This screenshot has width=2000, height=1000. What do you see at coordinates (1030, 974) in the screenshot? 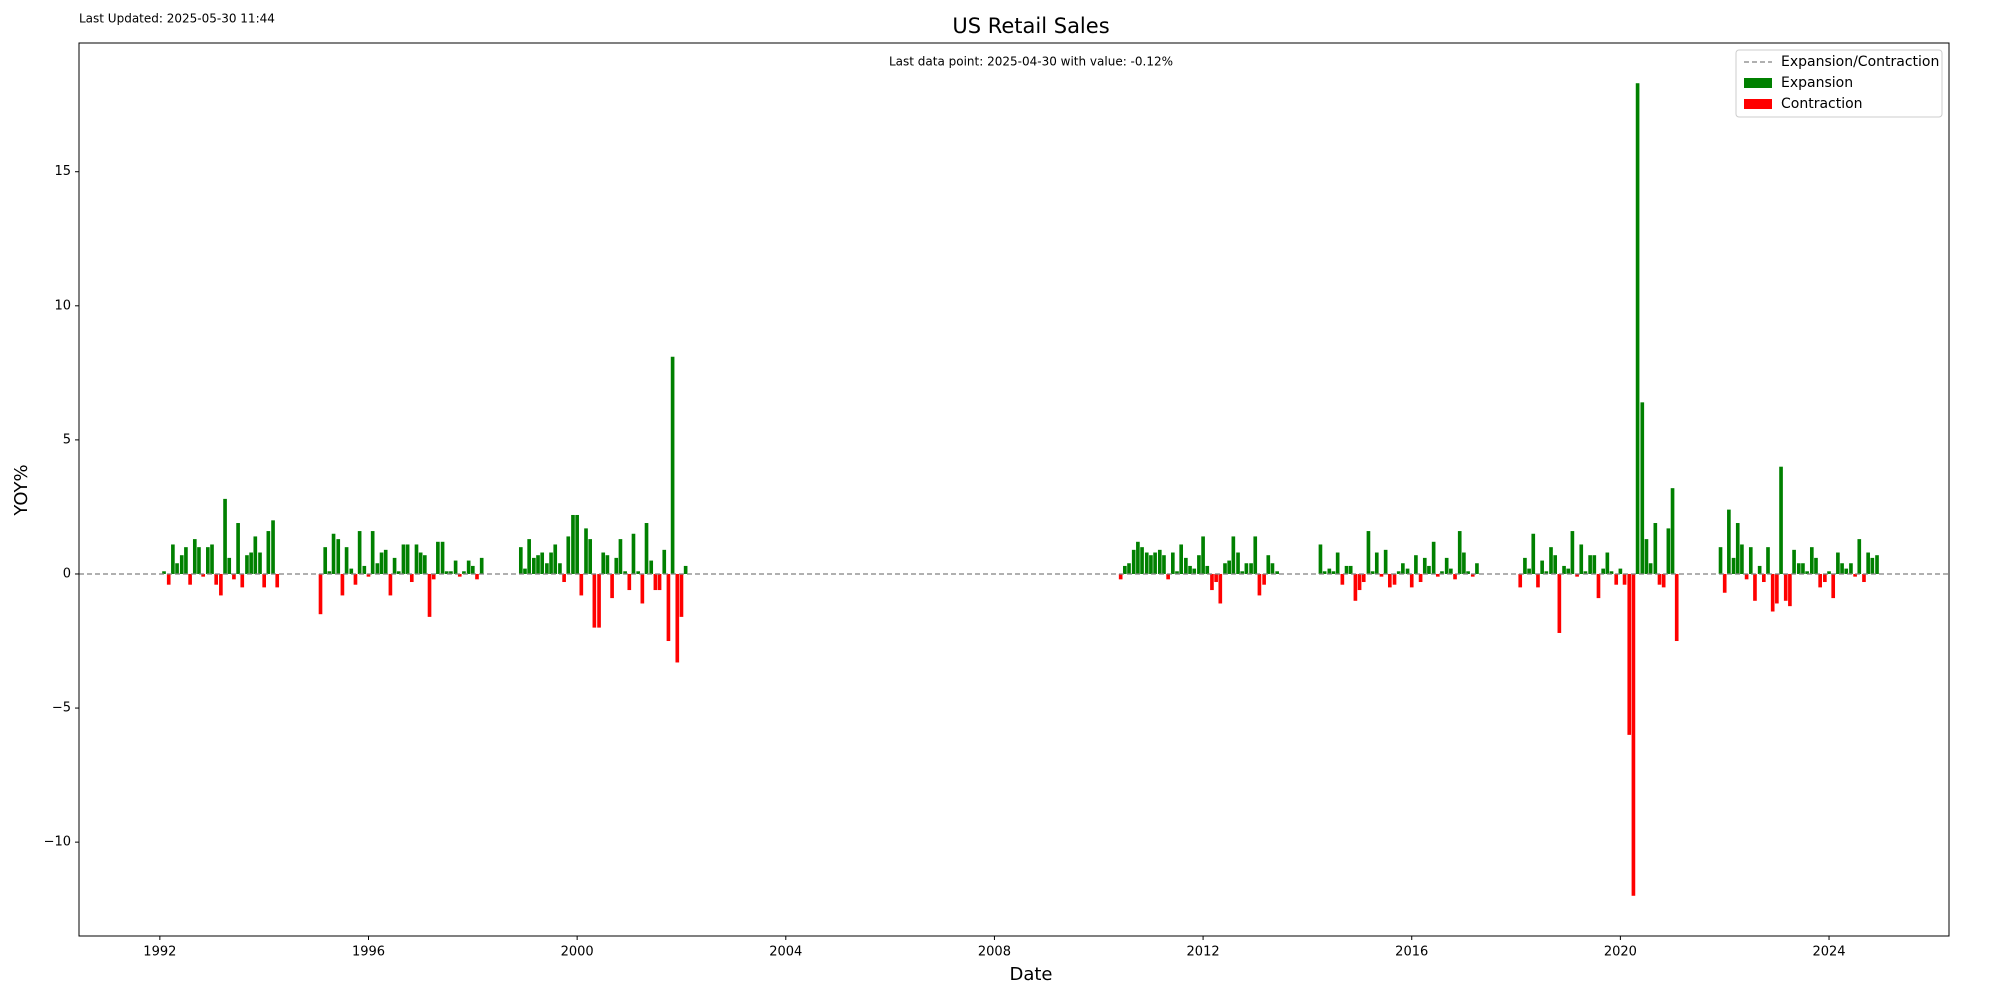
I see `x-axis-label: Date` at bounding box center [1030, 974].